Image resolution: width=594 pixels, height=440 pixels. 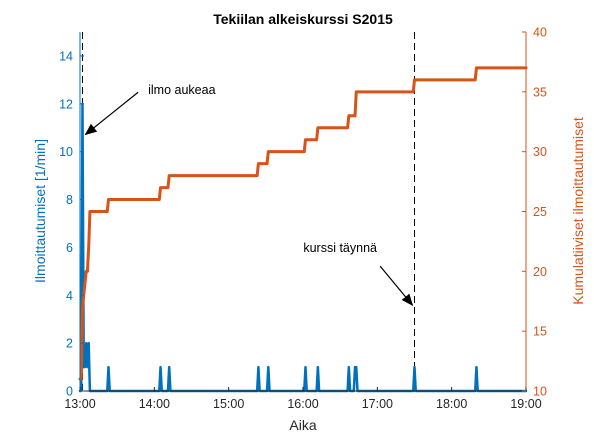 What do you see at coordinates (69, 392) in the screenshot?
I see `y-left-tick-label-0: 0` at bounding box center [69, 392].